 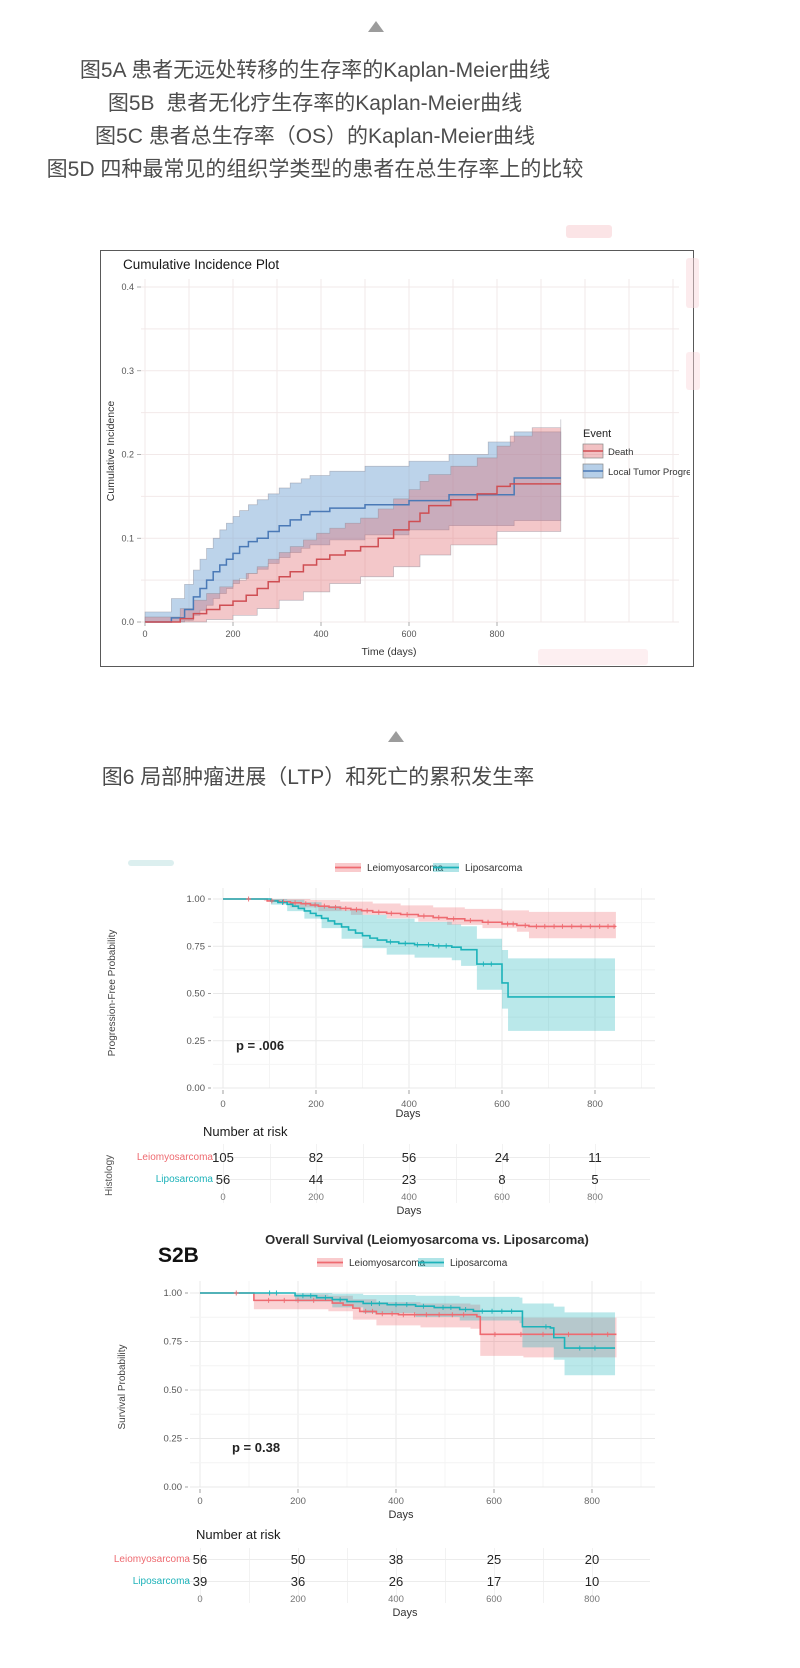 I want to click on caption-fig5c: 图5C 患者总生存率（OS）的Kaplan-Meier曲线, so click(x=315, y=136).